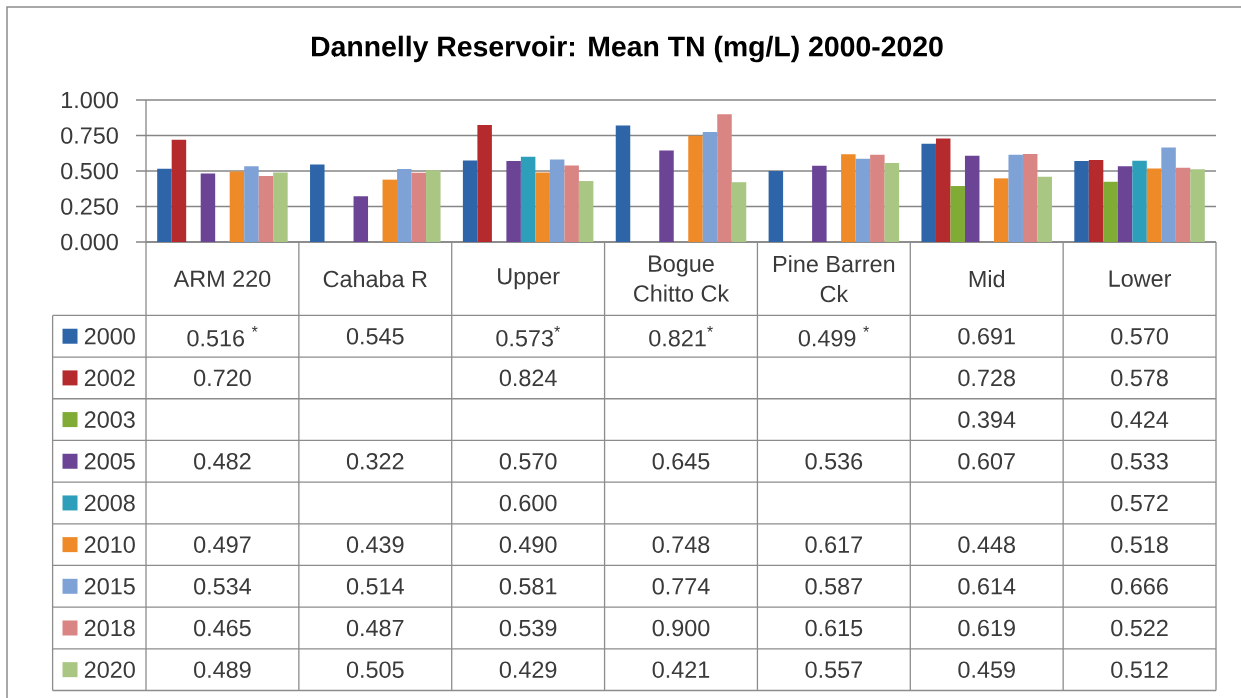  I want to click on data-label: 0.518, so click(1139, 544).